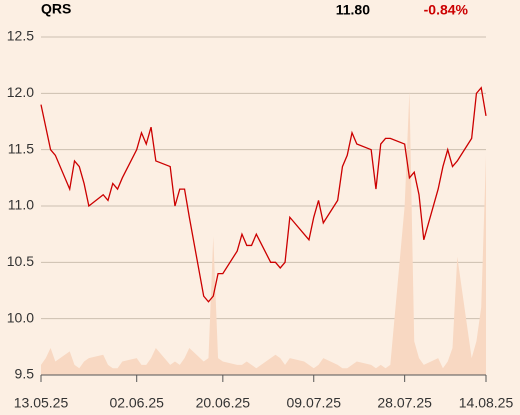 The image size is (520, 415). I want to click on y-tick-label: 10.0, so click(20, 317).